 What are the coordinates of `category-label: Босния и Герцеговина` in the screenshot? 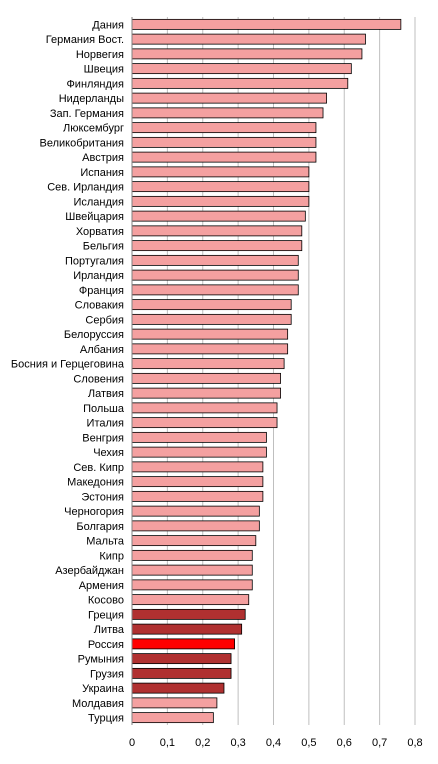 It's located at (68, 365).